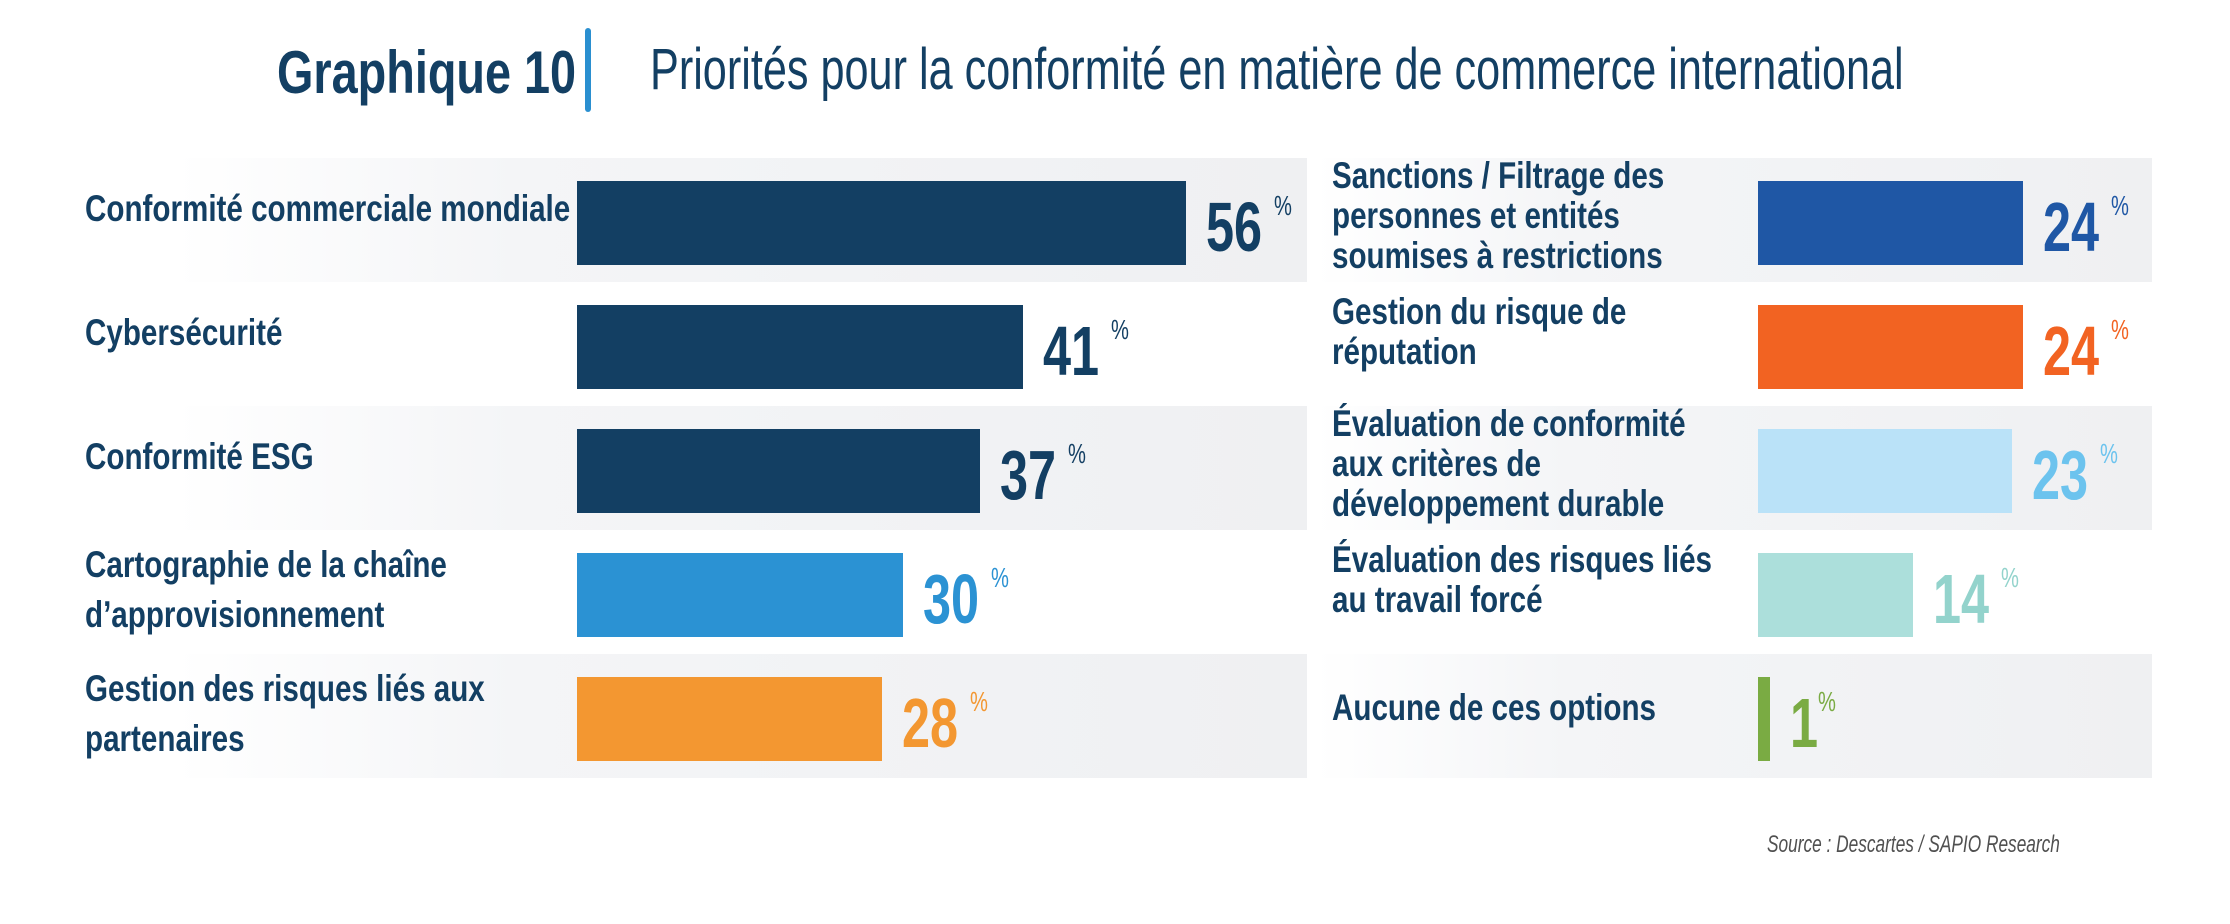 This screenshot has height=924, width=2230. What do you see at coordinates (1804, 723) in the screenshot?
I see `data-label-value: 1` at bounding box center [1804, 723].